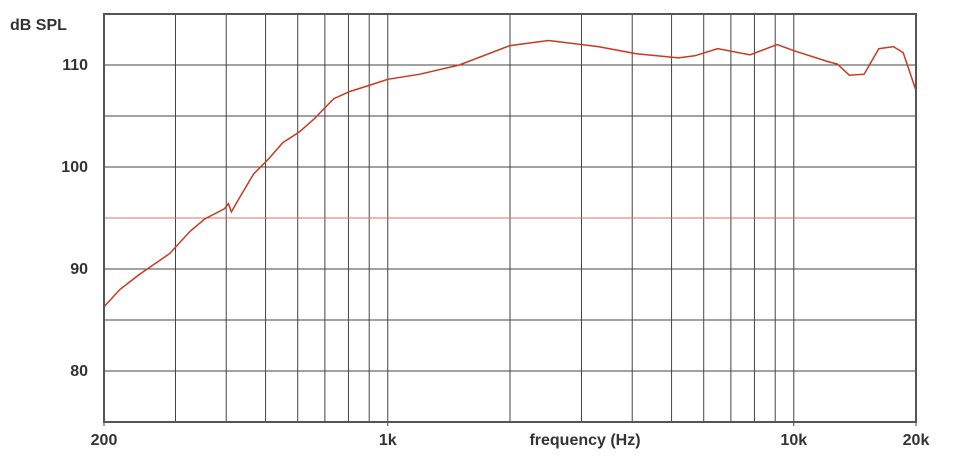 The width and height of the screenshot is (953, 468). What do you see at coordinates (75, 65) in the screenshot?
I see `y-tick-label: 110` at bounding box center [75, 65].